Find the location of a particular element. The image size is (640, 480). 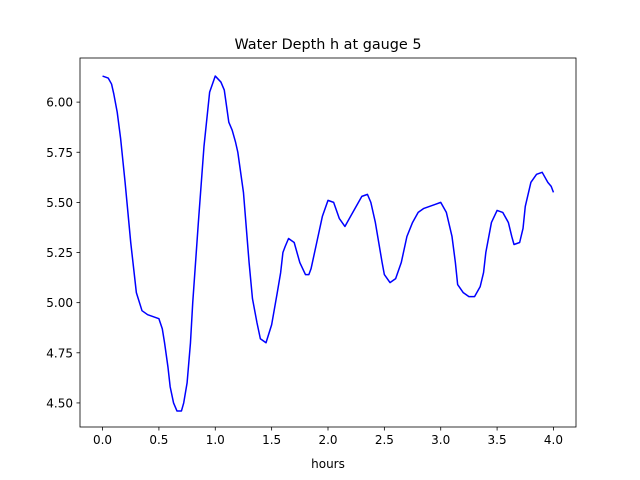

y-tick-label: 4.50 is located at coordinates (59, 403).